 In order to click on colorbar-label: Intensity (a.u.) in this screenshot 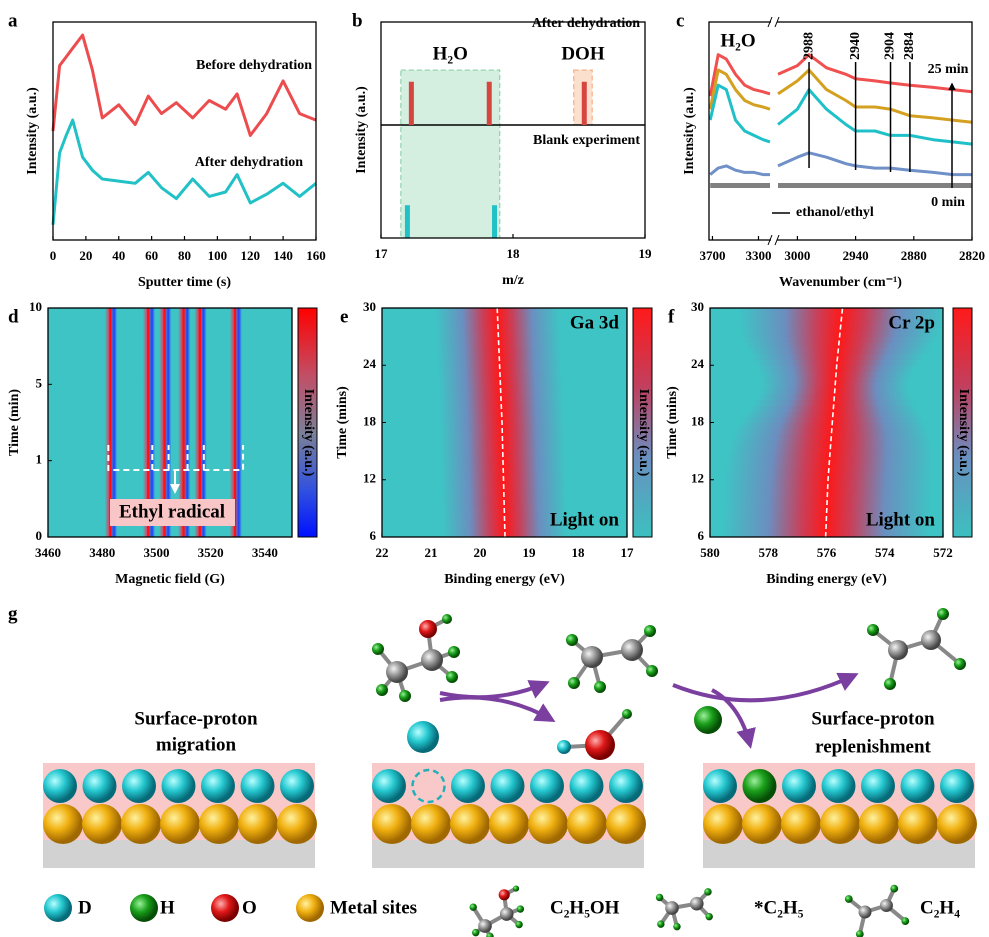, I will do `click(643, 433)`.